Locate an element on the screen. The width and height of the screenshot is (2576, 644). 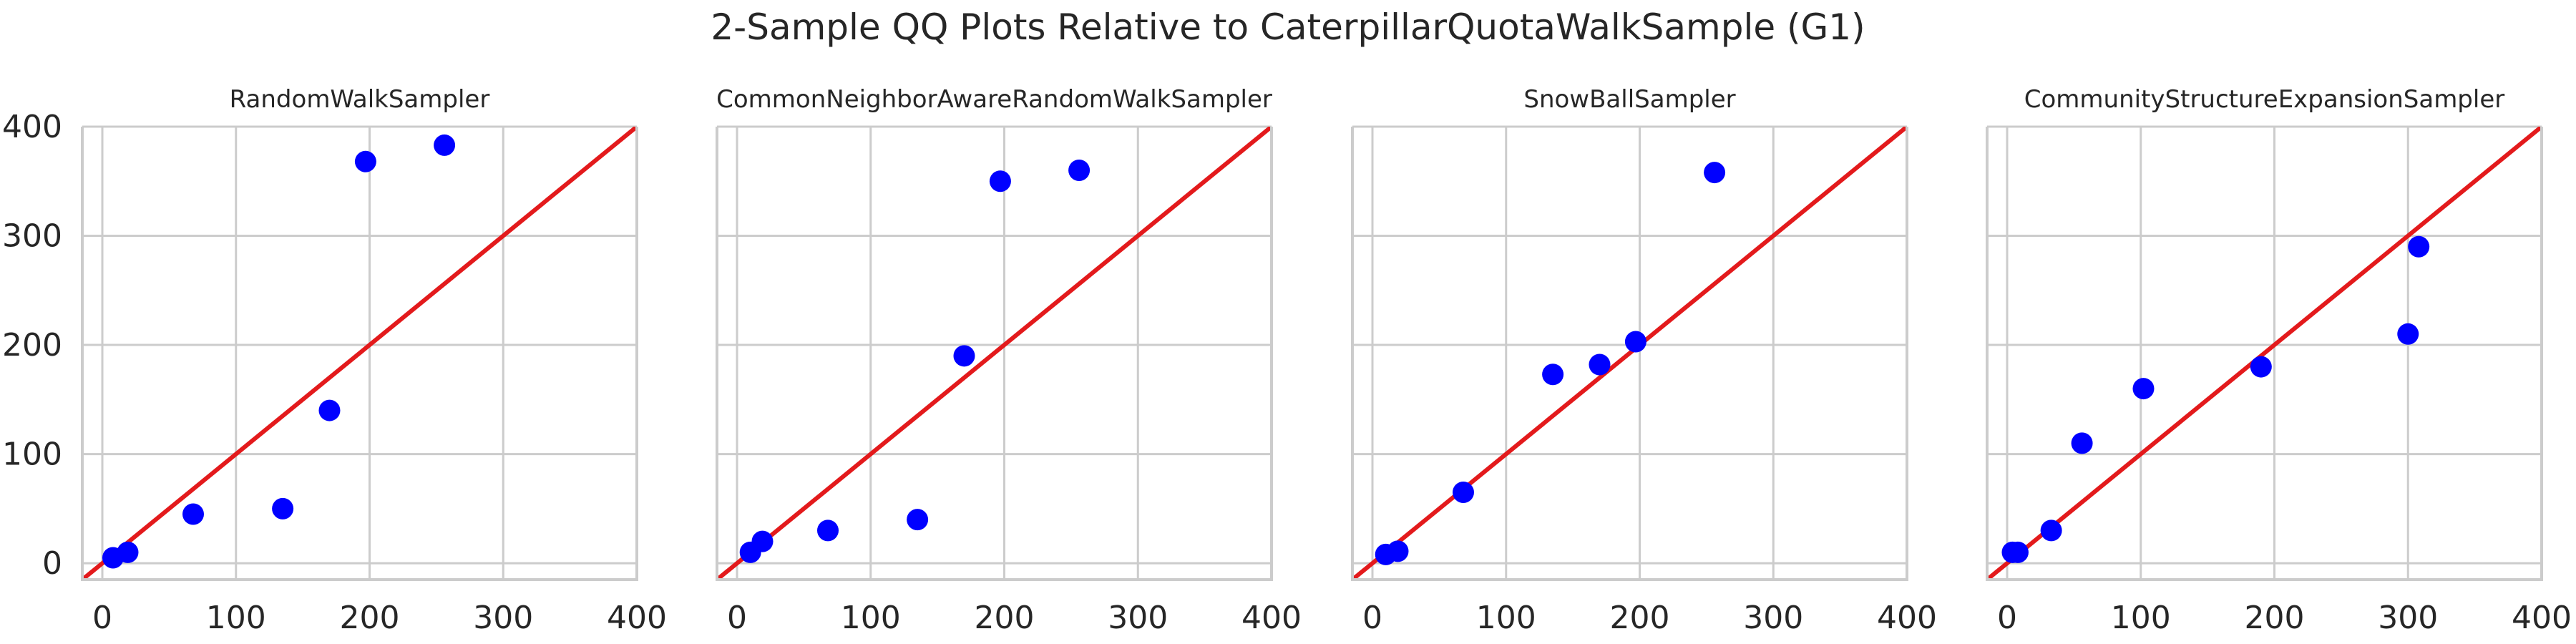
y-tick-label: 200 is located at coordinates (32, 345).